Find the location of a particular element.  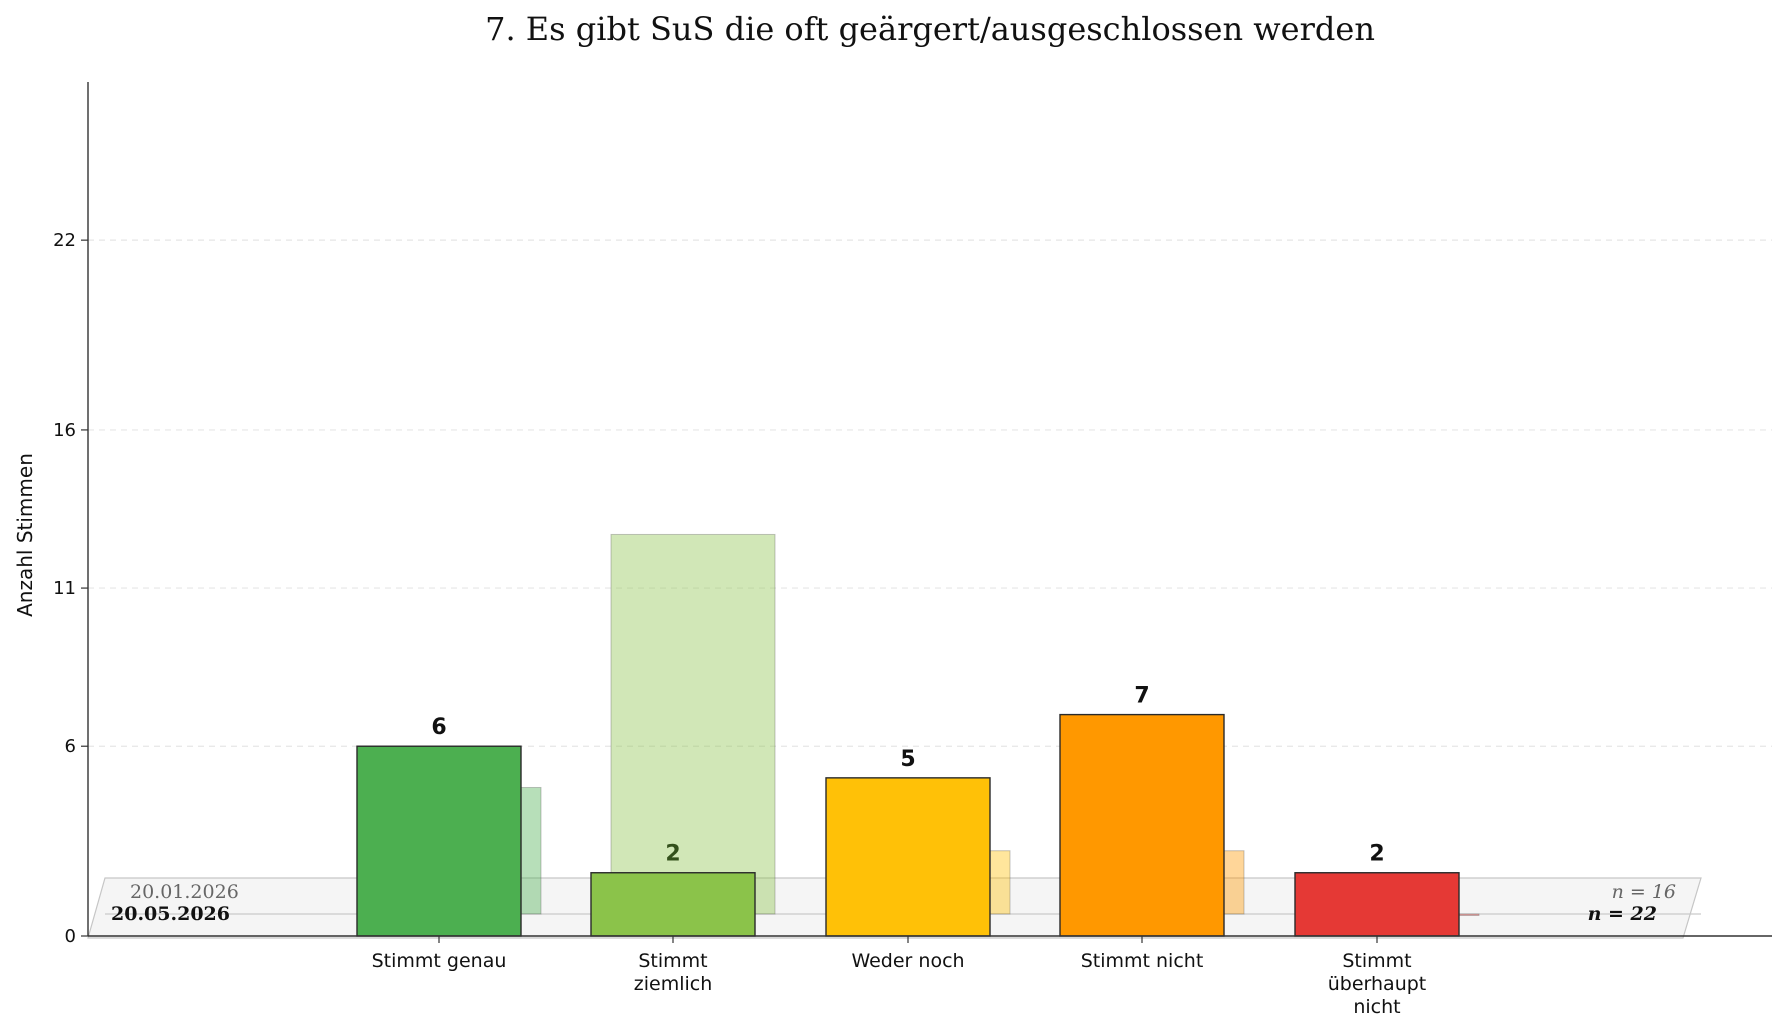

x-tick-label-4: Stimmt überhaupt nicht is located at coordinates (1377, 984).